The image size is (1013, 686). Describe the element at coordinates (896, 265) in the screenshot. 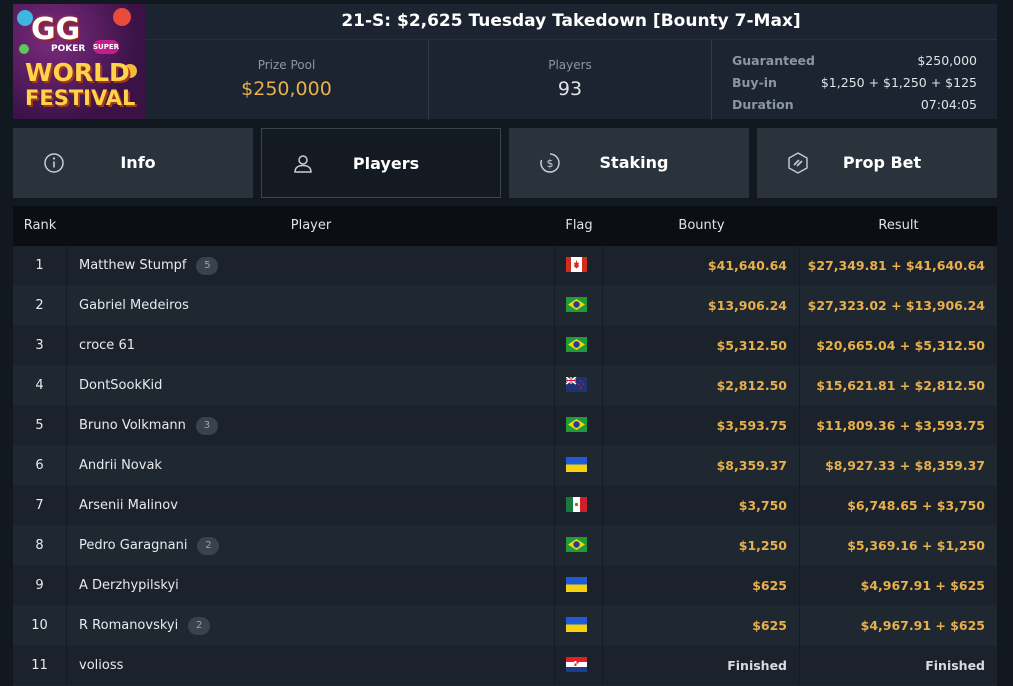

I see `result-cell: $27,349.81 + $41,640.64` at that location.